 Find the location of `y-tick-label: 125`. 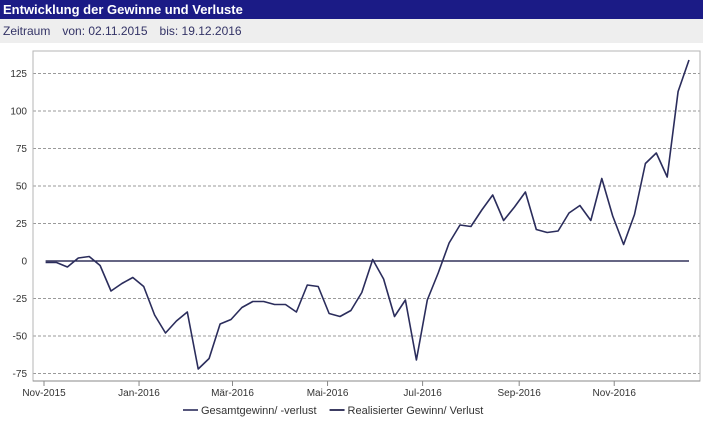

y-tick-label: 125 is located at coordinates (18, 74).